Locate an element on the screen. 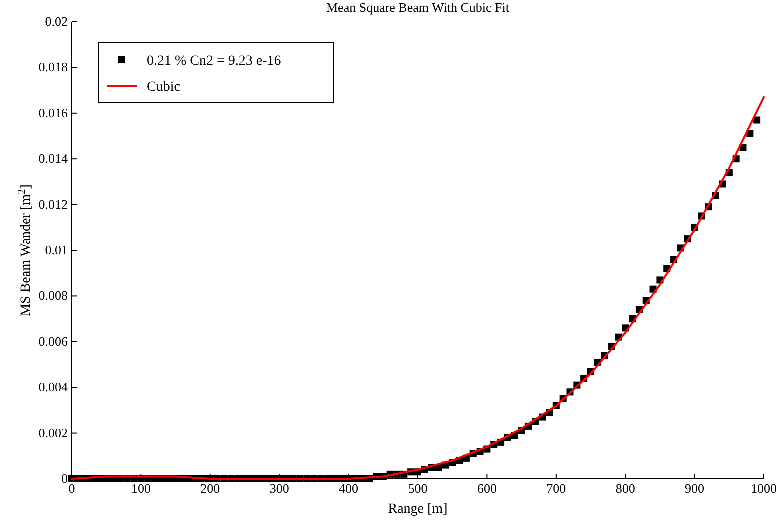  x-axis-title: Range [m] is located at coordinates (418, 509).